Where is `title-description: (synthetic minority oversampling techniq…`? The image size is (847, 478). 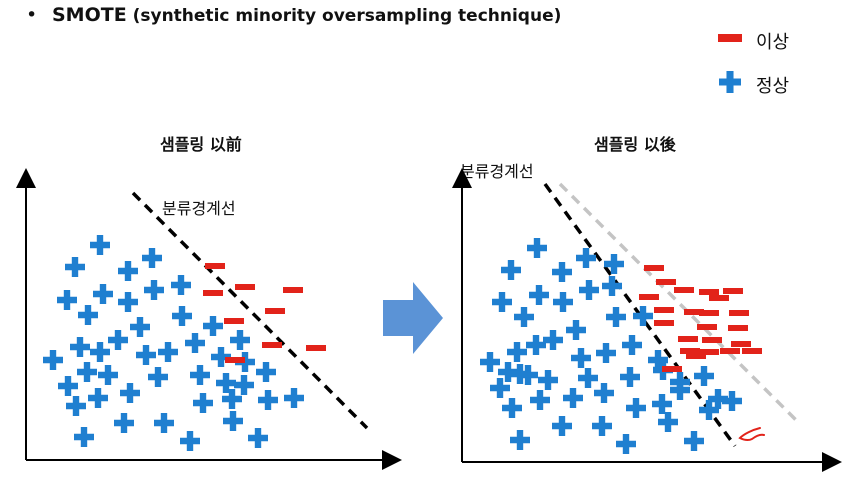 title-description: (synthetic minority oversampling techniq… is located at coordinates (344, 16).